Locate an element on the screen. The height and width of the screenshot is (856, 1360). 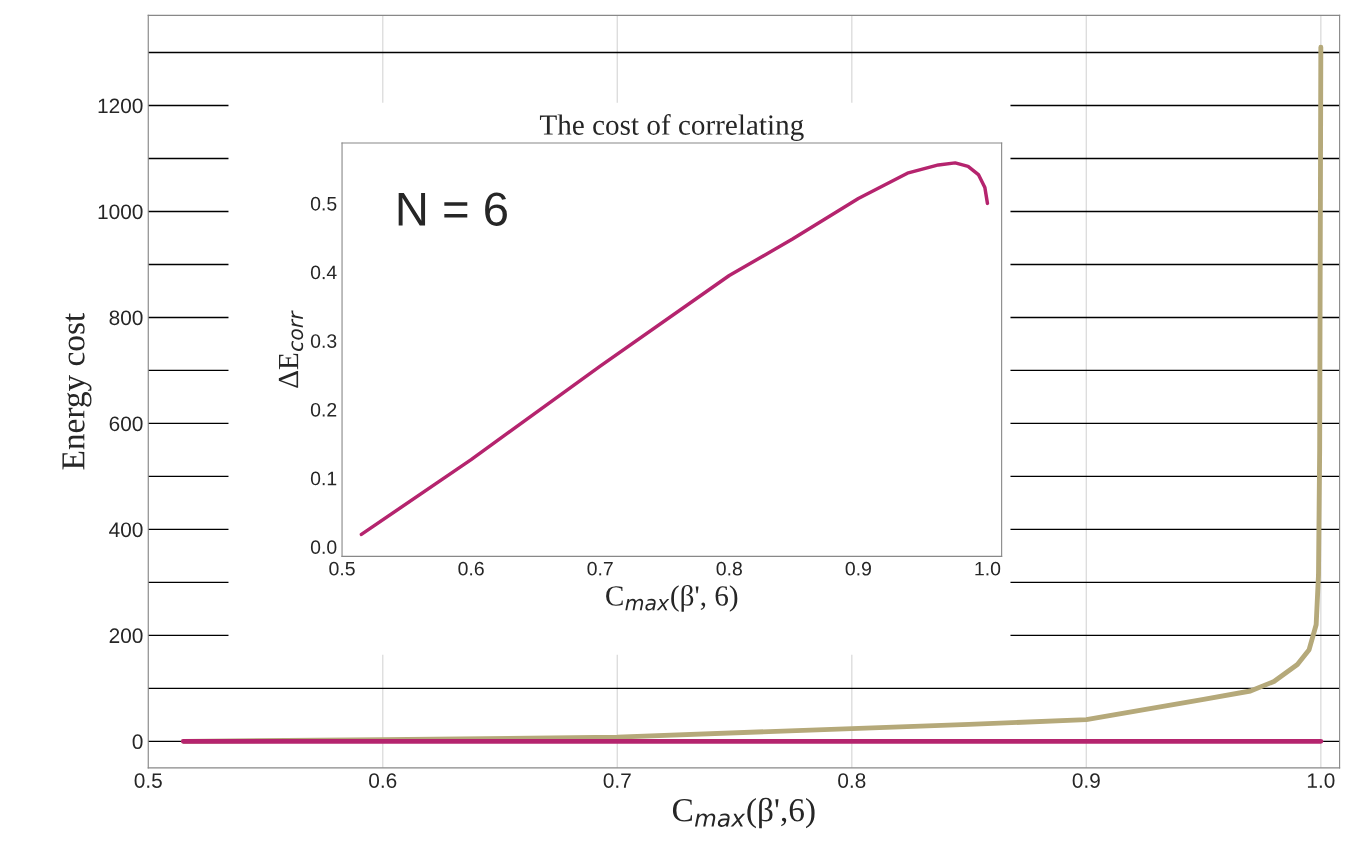
y-axis-title: ΔE$_{corr}$ is located at coordinates (291, 349).